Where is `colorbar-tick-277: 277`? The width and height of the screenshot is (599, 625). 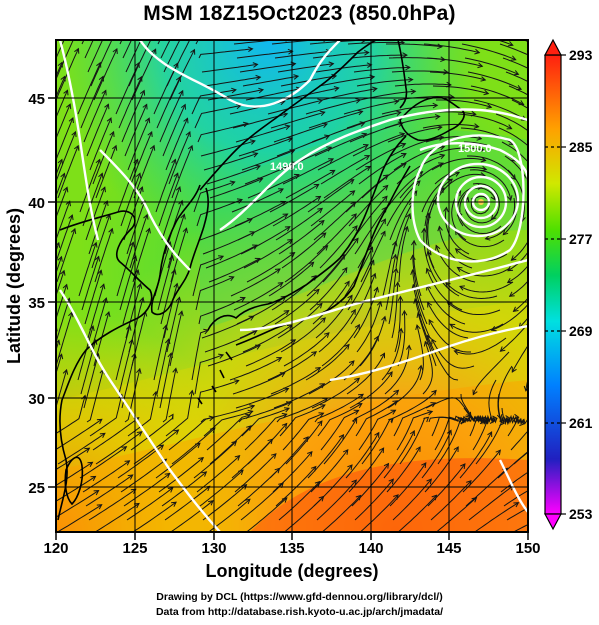
colorbar-tick-277: 277 is located at coordinates (581, 239).